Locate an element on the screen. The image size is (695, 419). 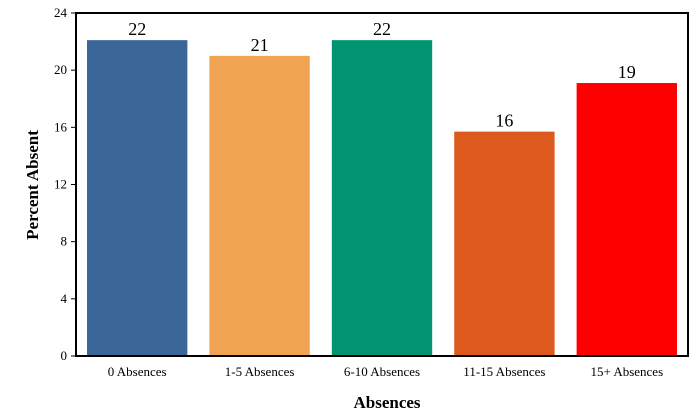
data-label-1: 21 is located at coordinates (260, 45).